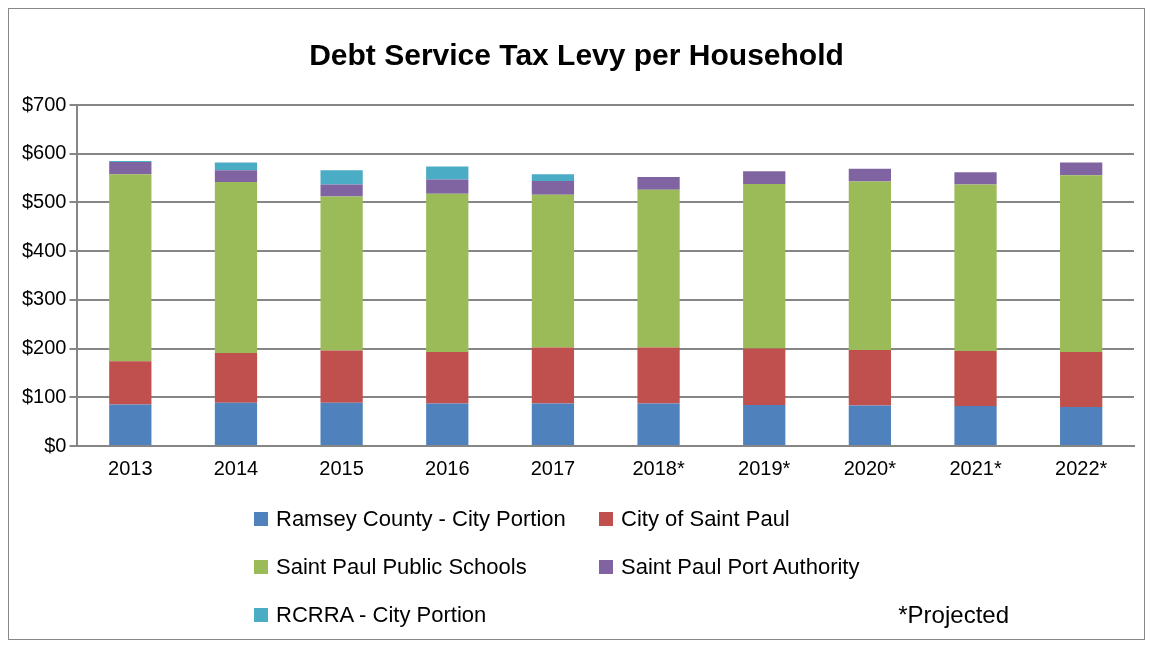 The width and height of the screenshot is (1153, 647). I want to click on y-tick-label: $500, so click(44, 200).